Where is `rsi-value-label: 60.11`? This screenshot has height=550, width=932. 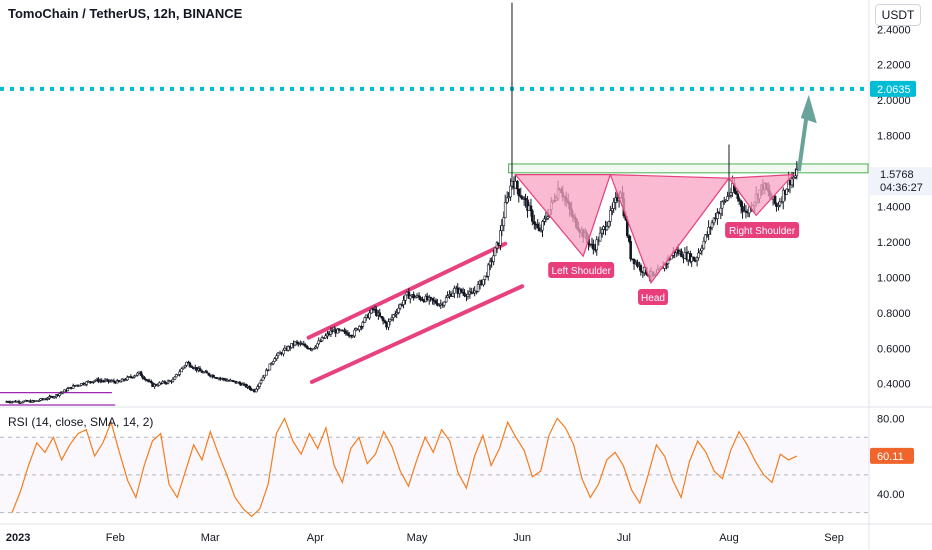 rsi-value-label: 60.11 is located at coordinates (890, 457).